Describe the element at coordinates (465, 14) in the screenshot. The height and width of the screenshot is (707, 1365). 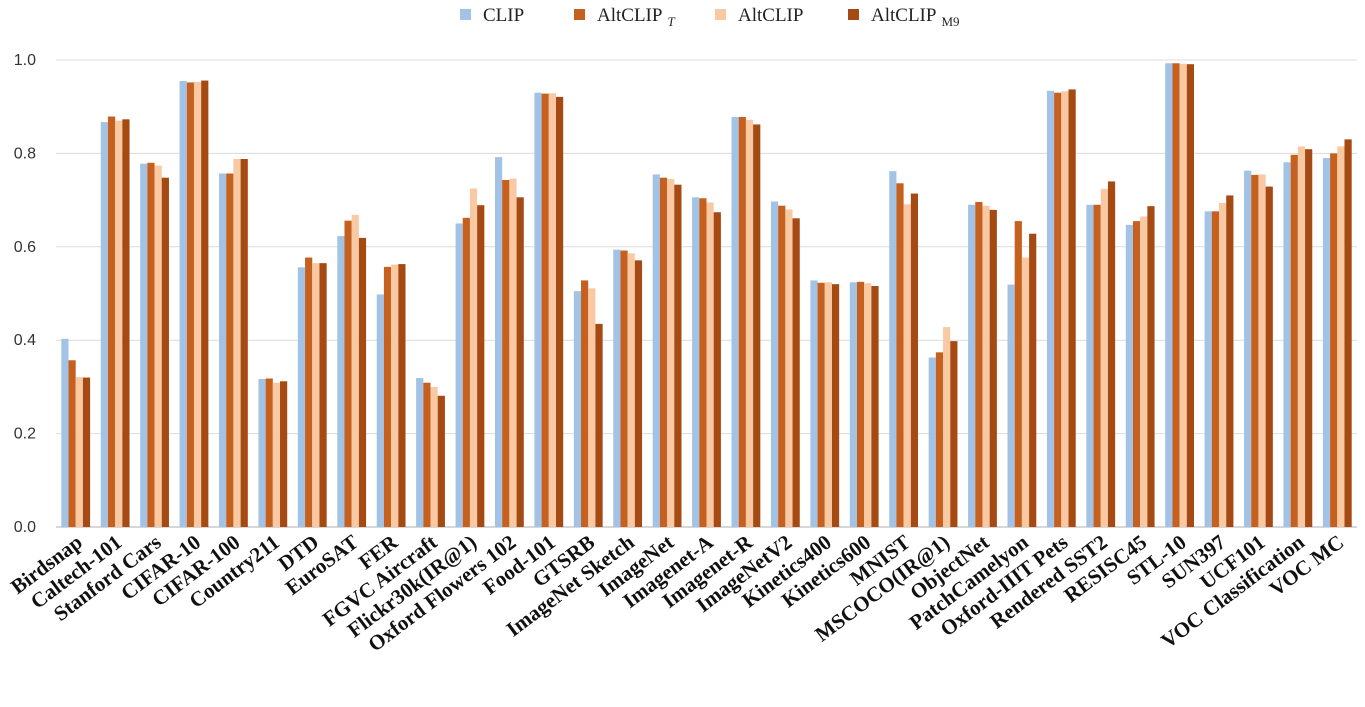
I see `legend-swatch-CLIP` at that location.